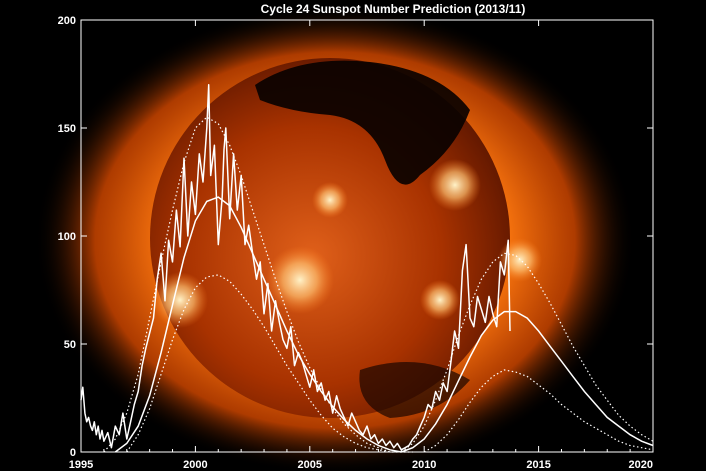 The height and width of the screenshot is (471, 706). Describe the element at coordinates (310, 465) in the screenshot. I see `x-tick-label: 2005` at that location.